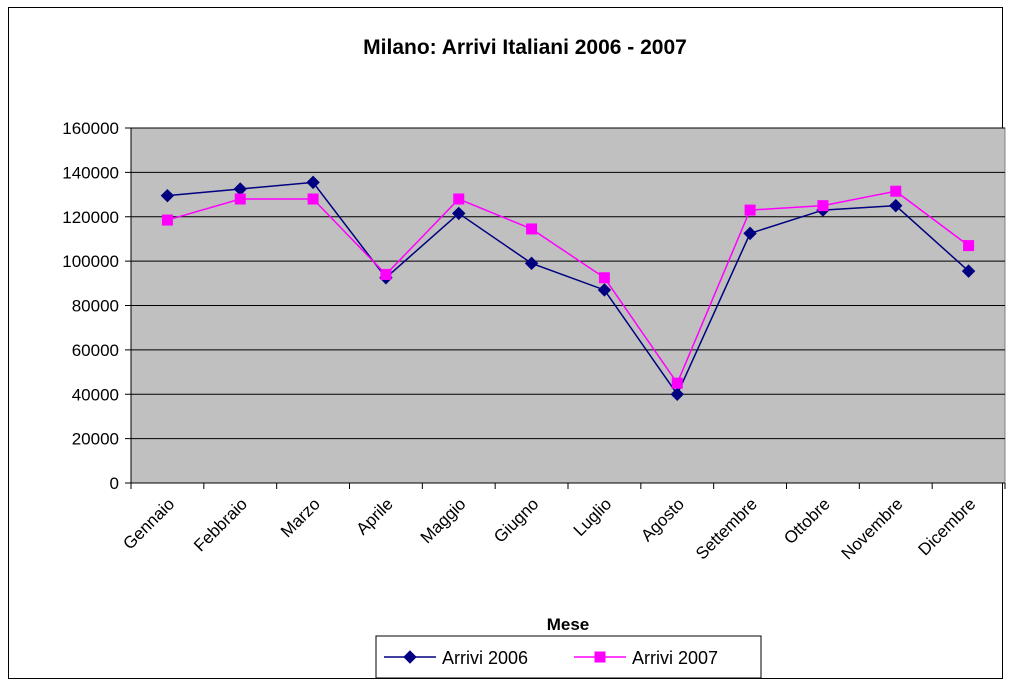 The image size is (1010, 684). What do you see at coordinates (95, 439) in the screenshot?
I see `y-tick-label: 20000` at bounding box center [95, 439].